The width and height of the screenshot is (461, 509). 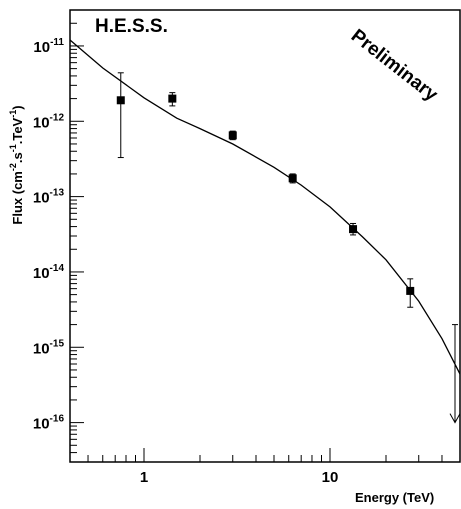 What do you see at coordinates (16, 164) in the screenshot?
I see `y-axis-title: Flux (cm-2.s-1.TeV-1)` at bounding box center [16, 164].